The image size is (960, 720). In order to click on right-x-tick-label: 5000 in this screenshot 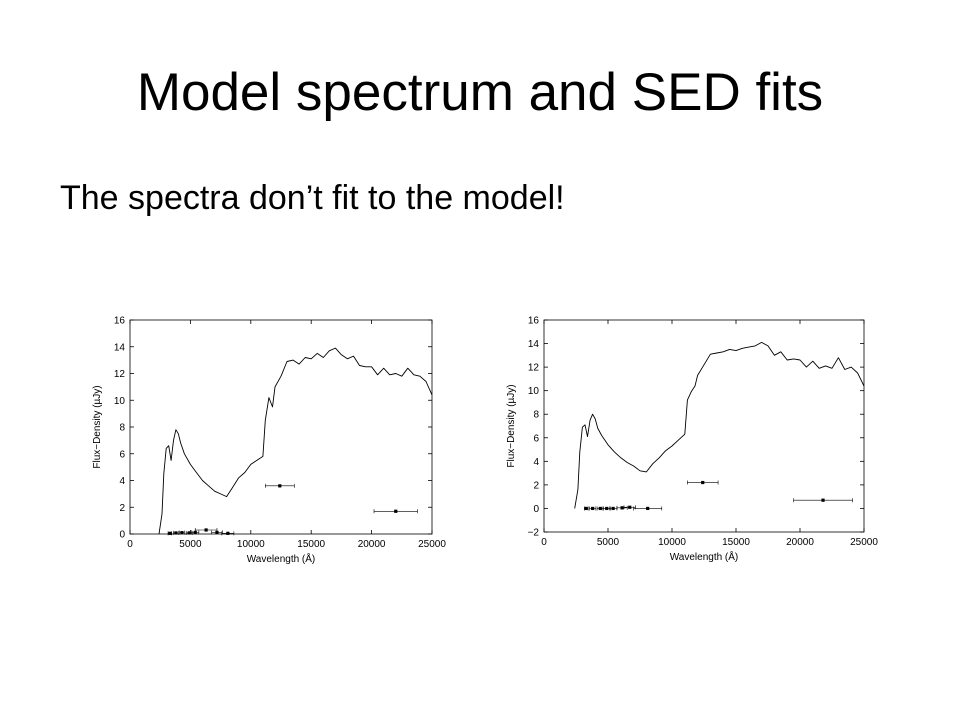, I will do `click(608, 542)`.